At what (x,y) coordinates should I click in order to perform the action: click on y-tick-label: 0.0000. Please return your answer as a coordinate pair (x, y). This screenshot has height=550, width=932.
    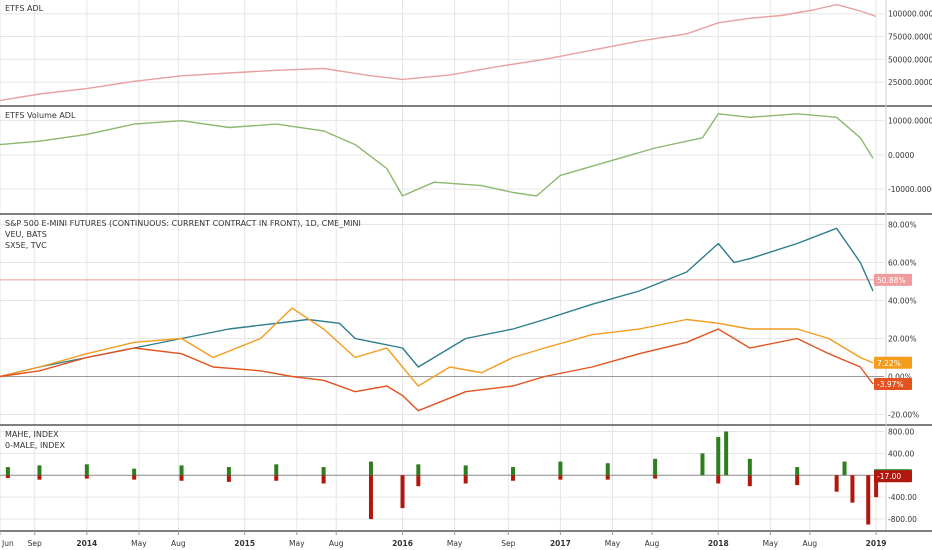
    Looking at the image, I should click on (901, 155).